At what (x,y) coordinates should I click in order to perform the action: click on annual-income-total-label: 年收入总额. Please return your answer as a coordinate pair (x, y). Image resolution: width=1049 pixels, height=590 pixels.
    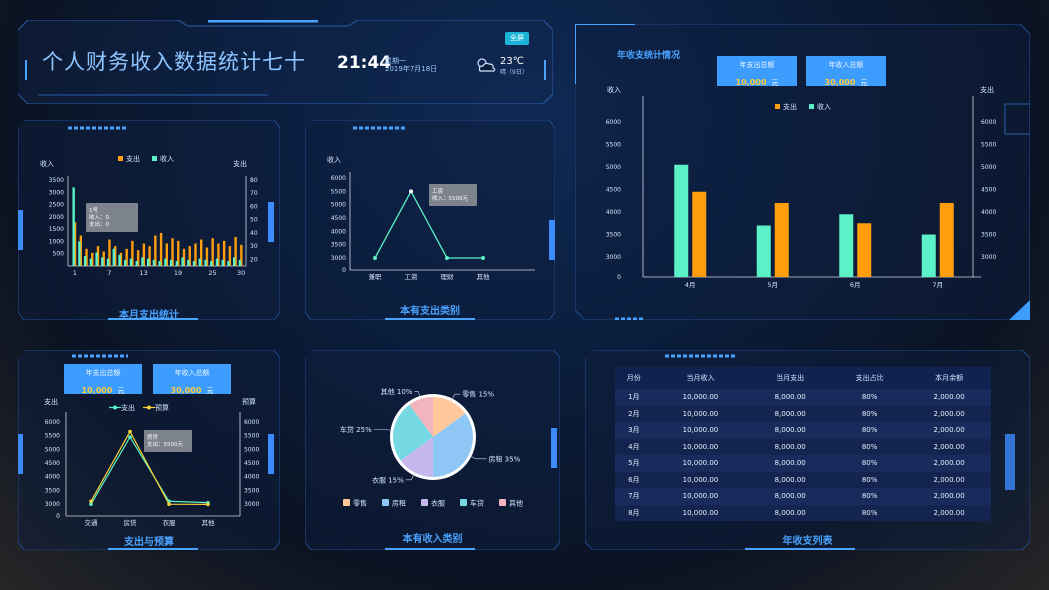
    Looking at the image, I should click on (846, 65).